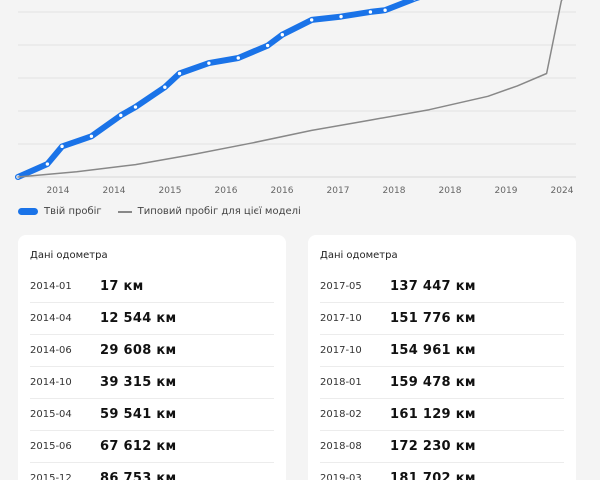 The width and height of the screenshot is (600, 480). Describe the element at coordinates (433, 286) in the screenshot. I see `row-km: 137 447 км` at that location.